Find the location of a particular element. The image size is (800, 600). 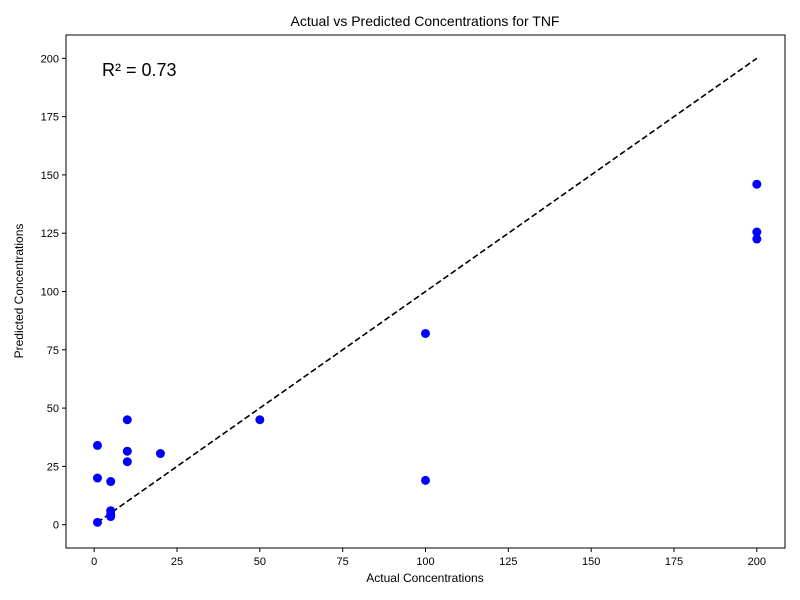

x-tick-label: 0 is located at coordinates (94, 562).